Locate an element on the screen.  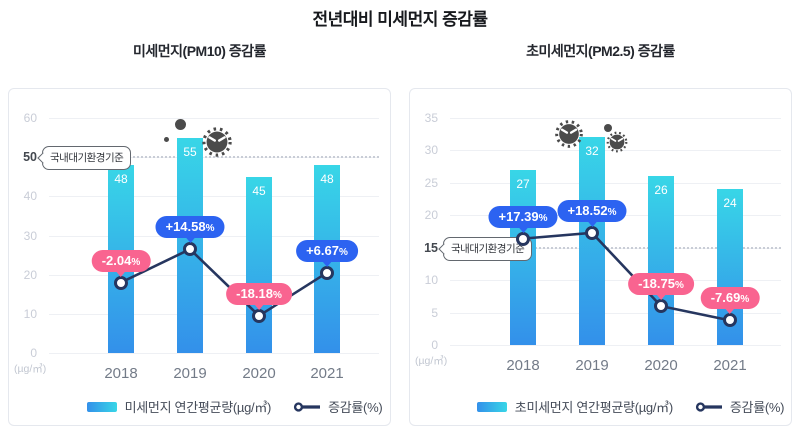
bar-value-label: 32 is located at coordinates (592, 151).